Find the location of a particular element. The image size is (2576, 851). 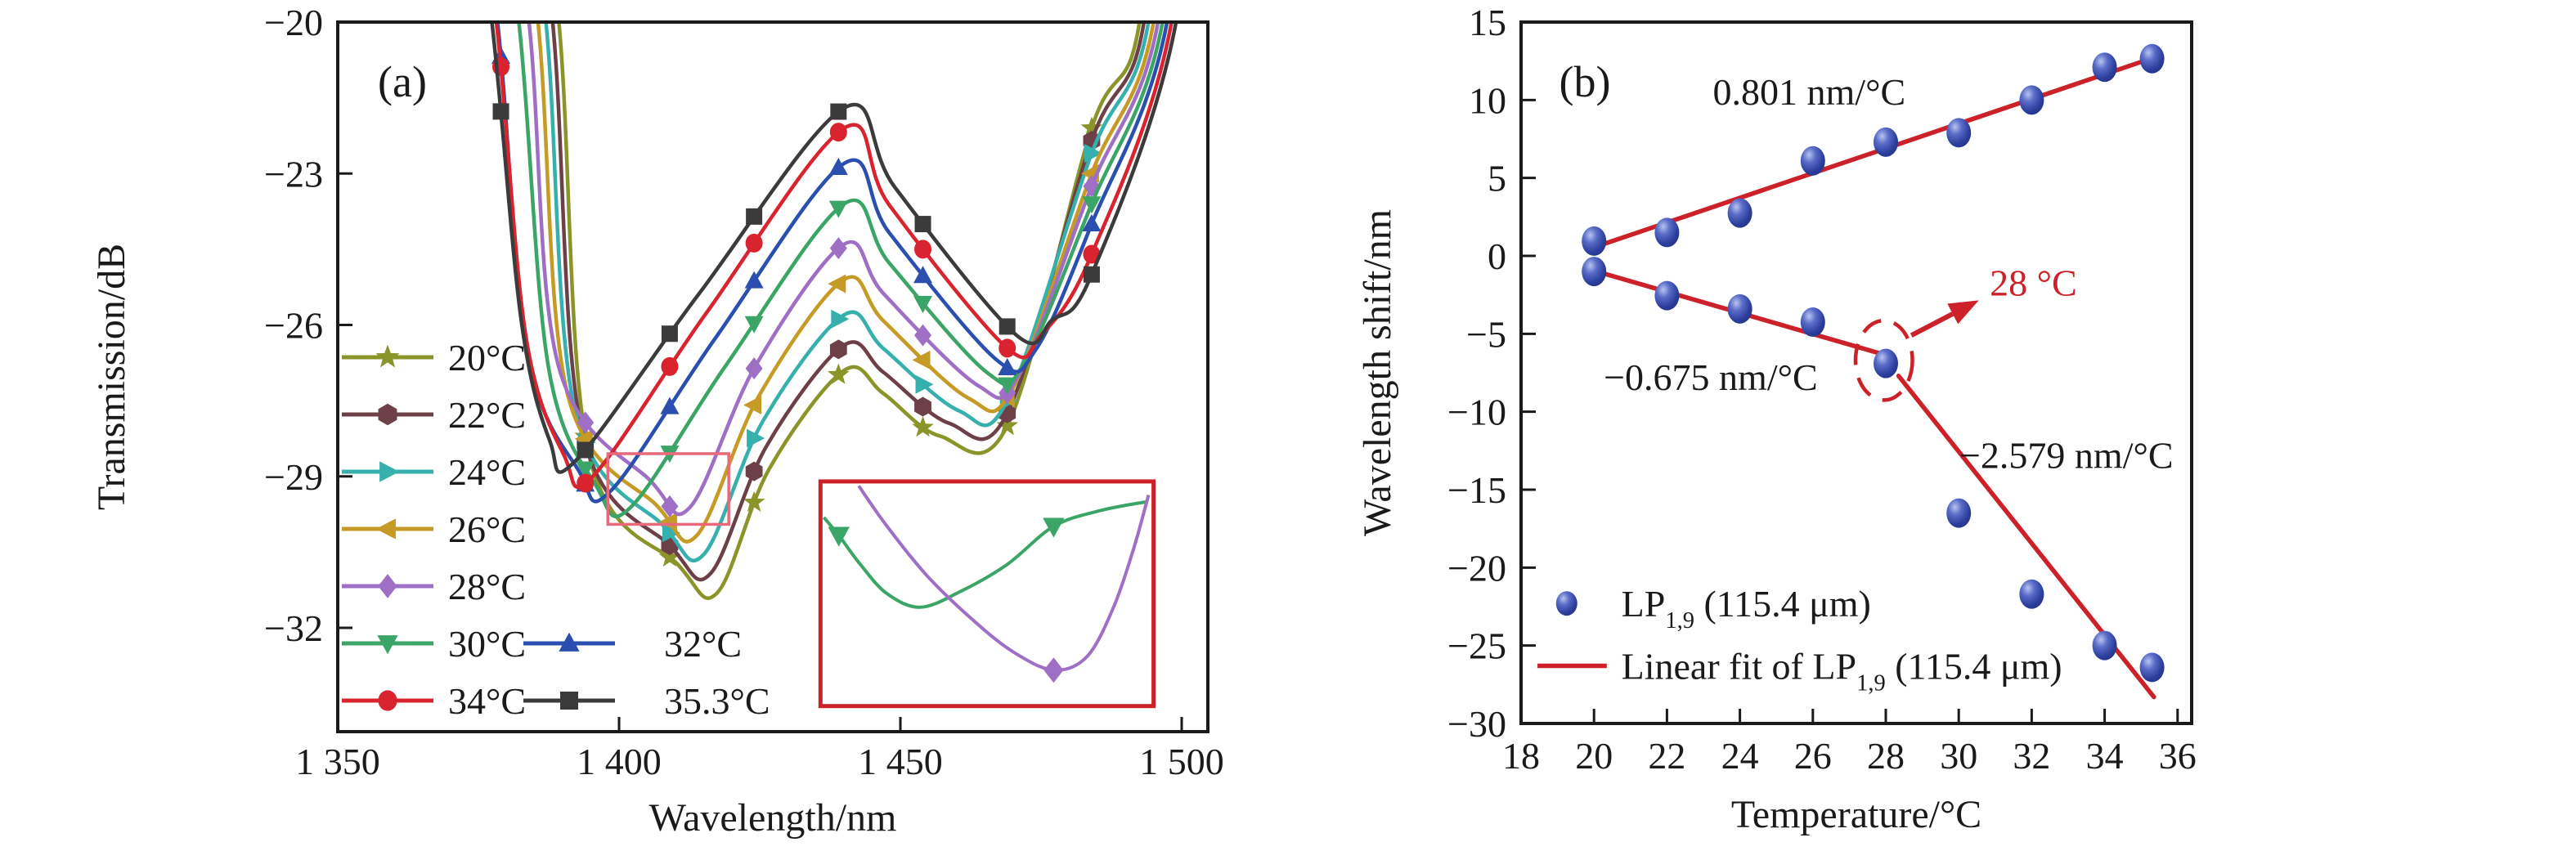

legend-label: 30°C is located at coordinates (487, 644).